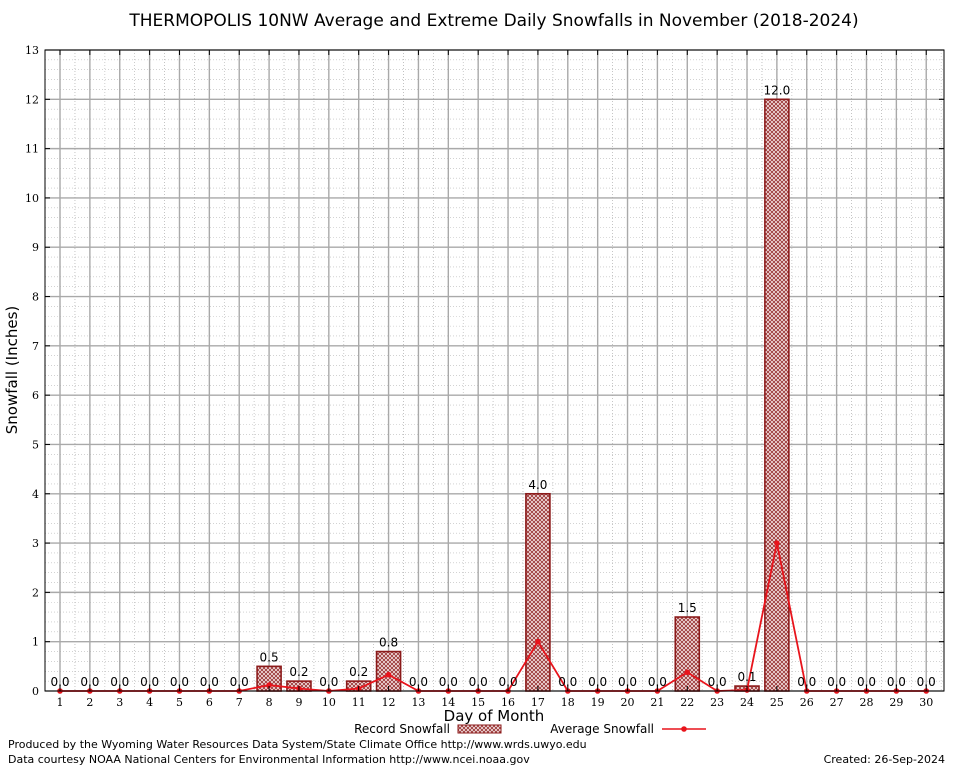 This screenshot has width=954, height=768. I want to click on legend: Record Snowfall Average Snowfall, so click(530, 729).